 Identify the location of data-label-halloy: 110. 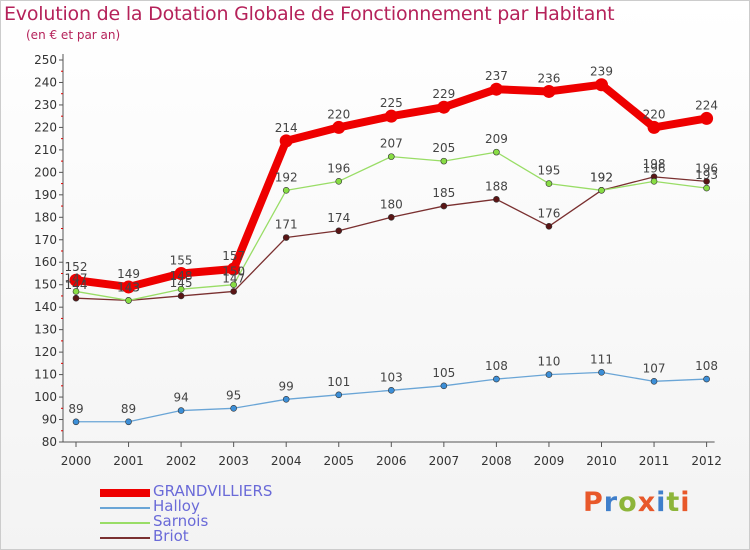
(548, 362).